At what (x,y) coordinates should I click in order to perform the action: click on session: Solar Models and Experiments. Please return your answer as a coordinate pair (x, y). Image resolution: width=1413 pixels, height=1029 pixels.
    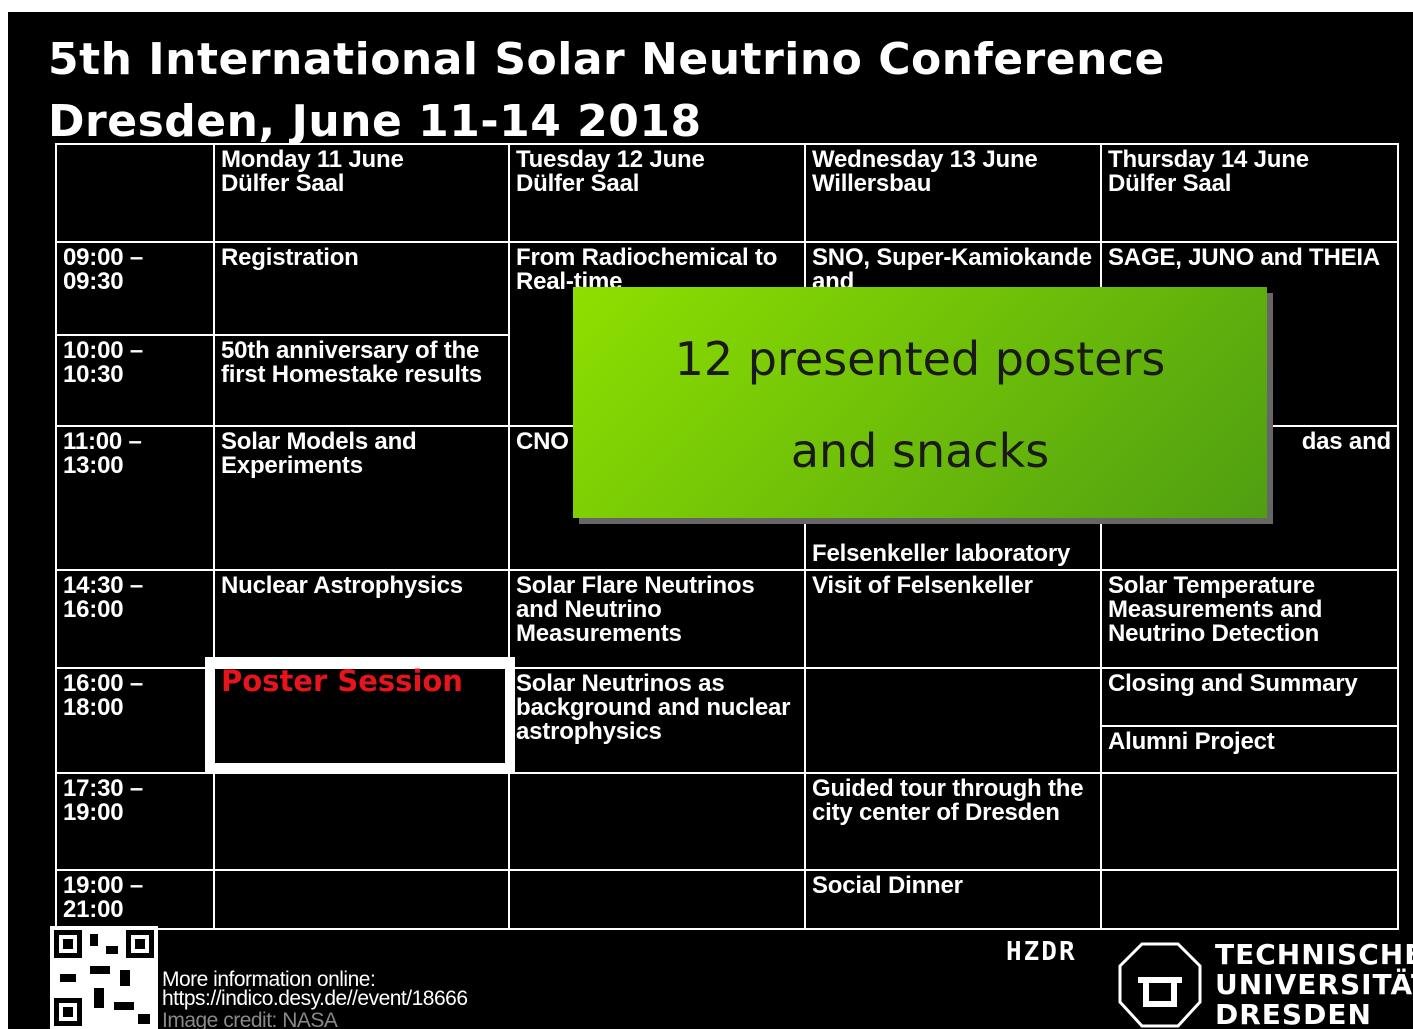
    Looking at the image, I should click on (361, 498).